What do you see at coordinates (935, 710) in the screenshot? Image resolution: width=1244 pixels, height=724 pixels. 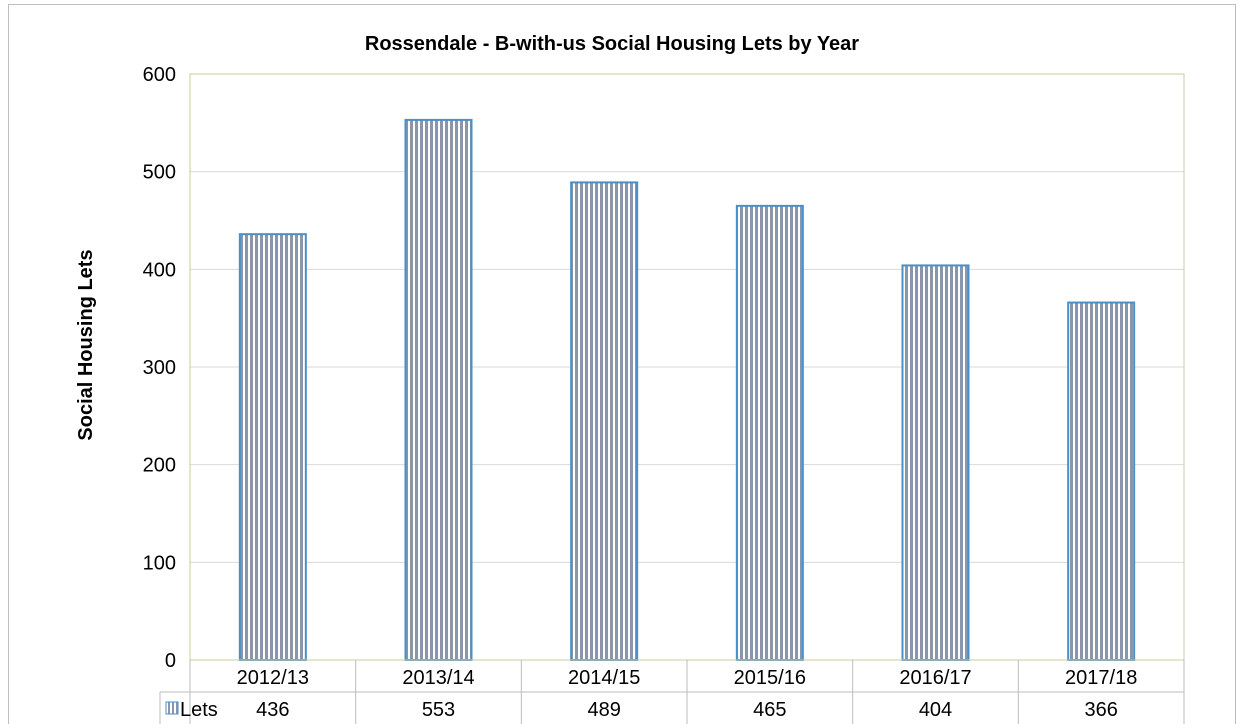 I see `data-label: 404` at bounding box center [935, 710].